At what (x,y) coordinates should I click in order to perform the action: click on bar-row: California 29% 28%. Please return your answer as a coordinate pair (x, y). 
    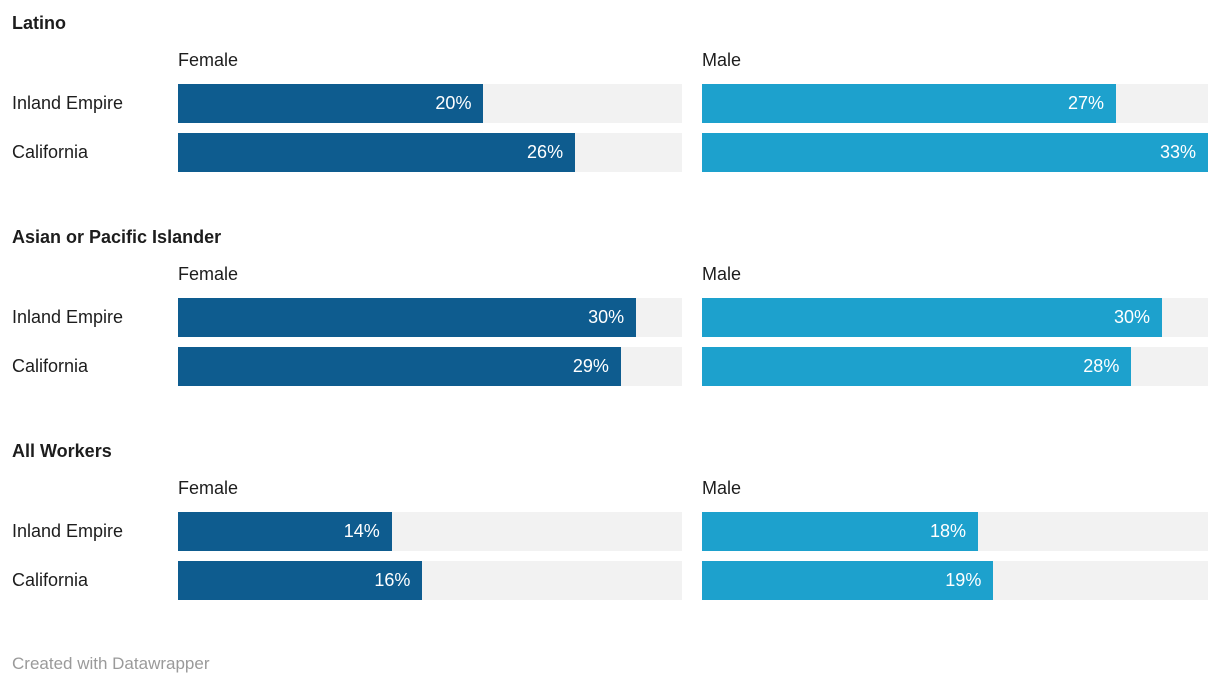
    Looking at the image, I should click on (610, 366).